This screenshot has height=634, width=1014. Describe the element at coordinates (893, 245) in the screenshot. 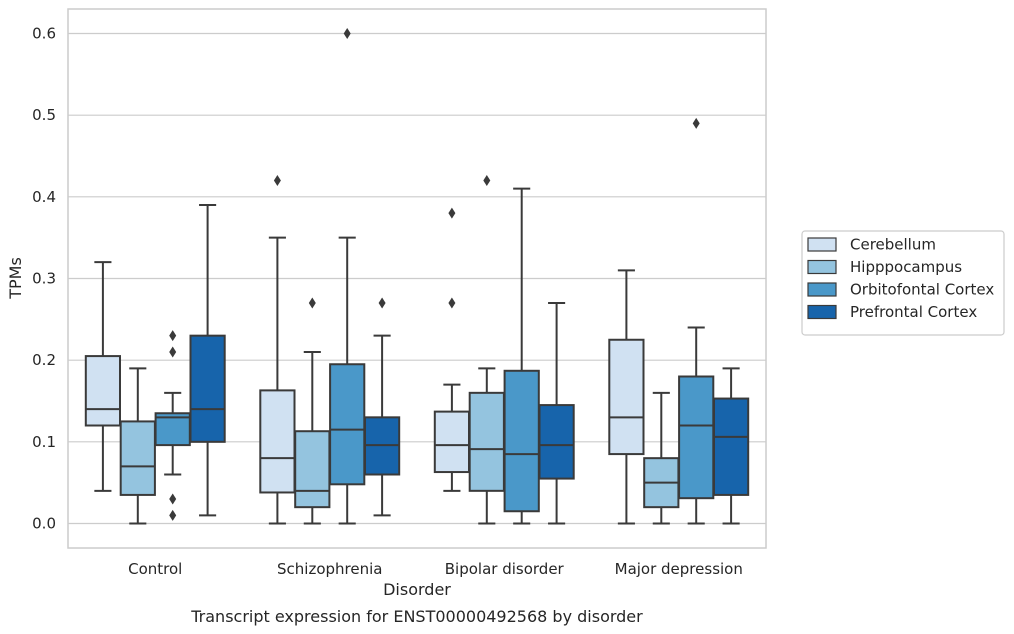

I see `legend-label: Cerebellum` at that location.